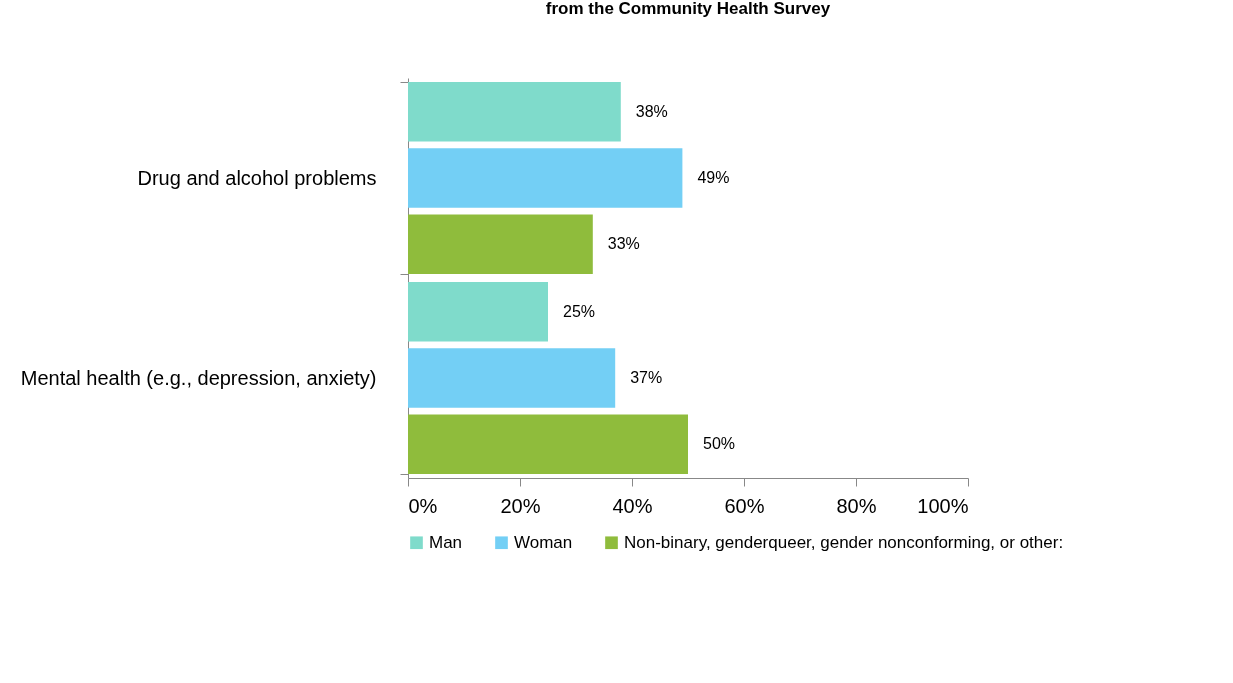 The width and height of the screenshot is (1233, 683). What do you see at coordinates (543, 542) in the screenshot?
I see `legend-label: Woman` at bounding box center [543, 542].